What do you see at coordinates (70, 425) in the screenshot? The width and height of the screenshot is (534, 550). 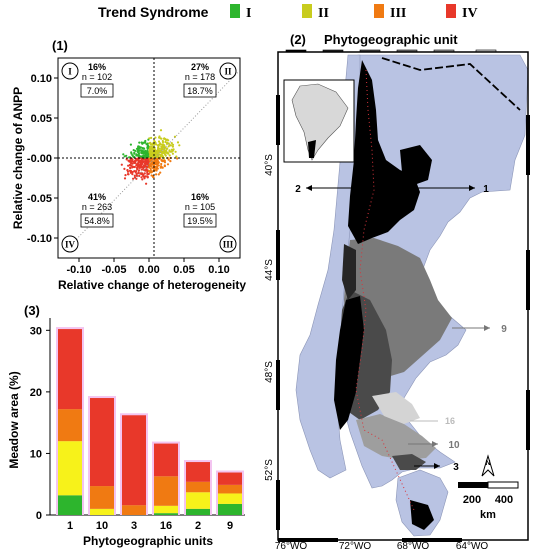 I see `bar-segment-1-III` at bounding box center [70, 425].